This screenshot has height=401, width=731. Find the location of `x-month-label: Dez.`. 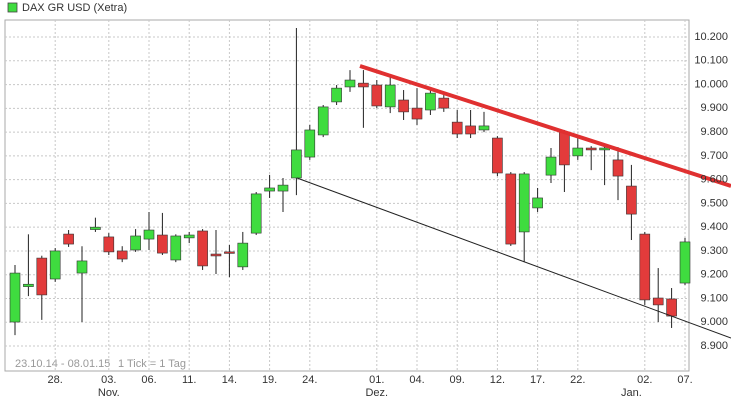

x-month-label: Dez. is located at coordinates (376, 393).